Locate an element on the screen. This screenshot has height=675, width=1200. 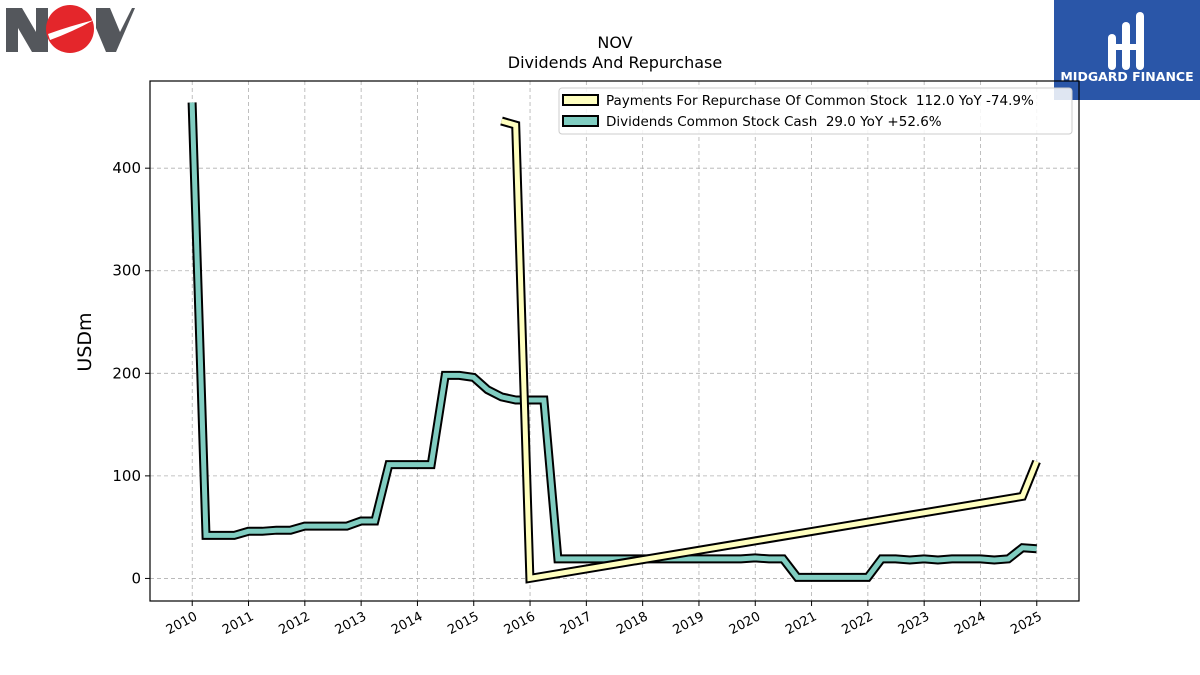
y-tick-label: 100 is located at coordinates (126, 476).